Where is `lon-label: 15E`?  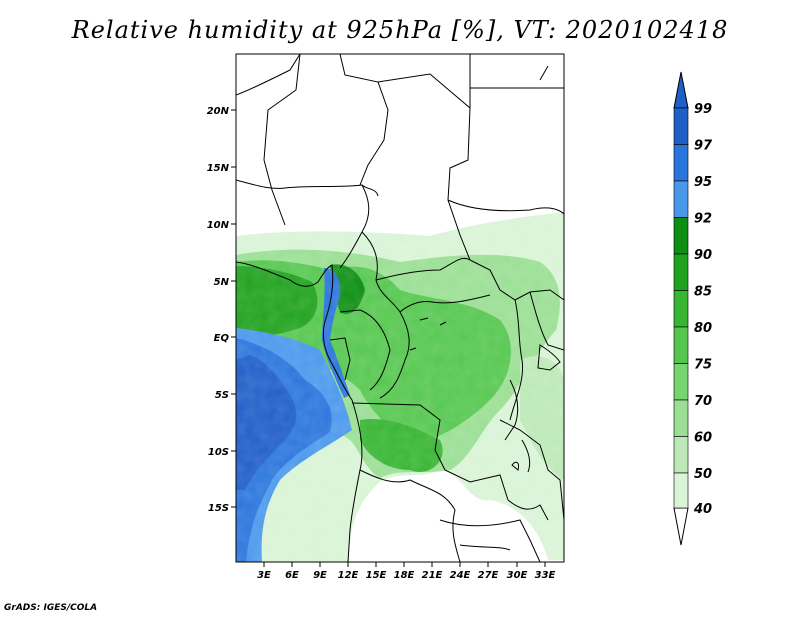
lon-label: 15E is located at coordinates (376, 575).